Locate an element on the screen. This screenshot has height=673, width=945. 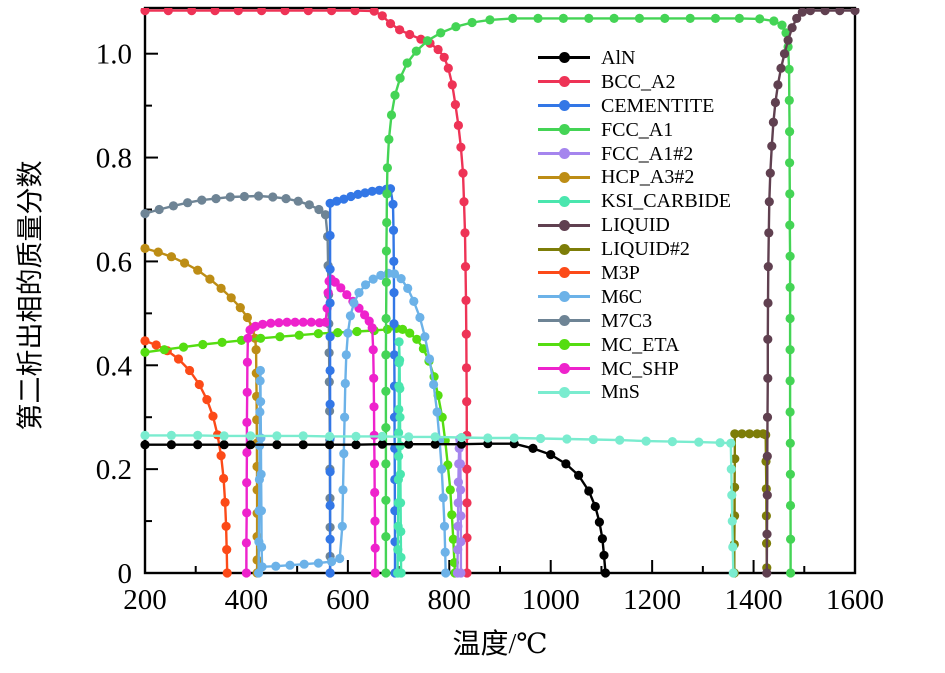
legend-item-LIQUID#2: LIQUID#2 is located at coordinates (634, 249).